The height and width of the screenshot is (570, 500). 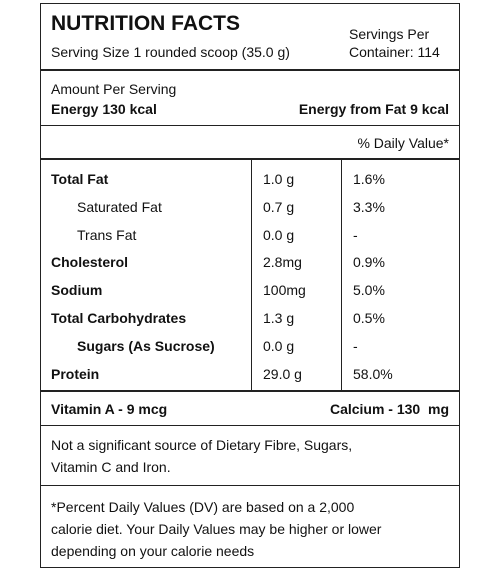 I want to click on nutrient-name: Total Fat, so click(x=80, y=179).